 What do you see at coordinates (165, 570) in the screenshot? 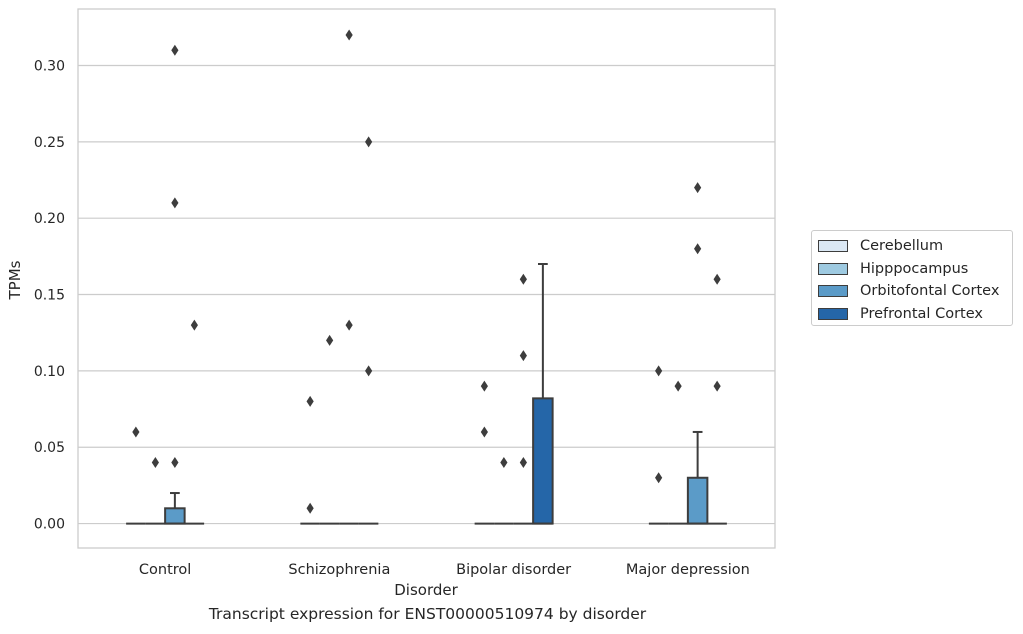
I see `x-tick-label: Control` at bounding box center [165, 570].